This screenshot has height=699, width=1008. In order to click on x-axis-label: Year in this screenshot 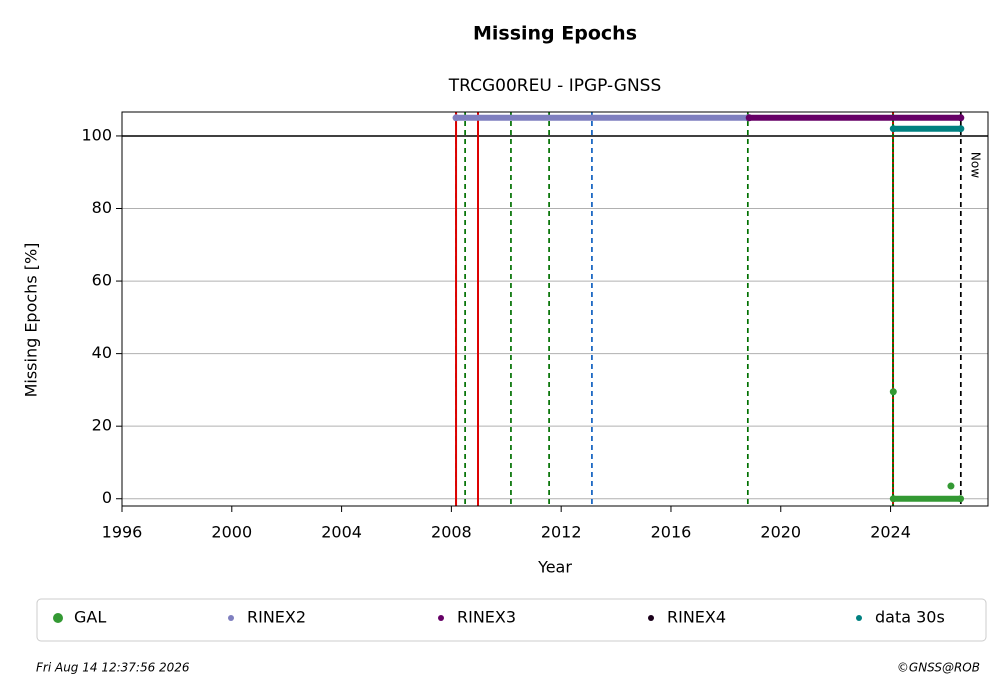, I will do `click(554, 567)`.